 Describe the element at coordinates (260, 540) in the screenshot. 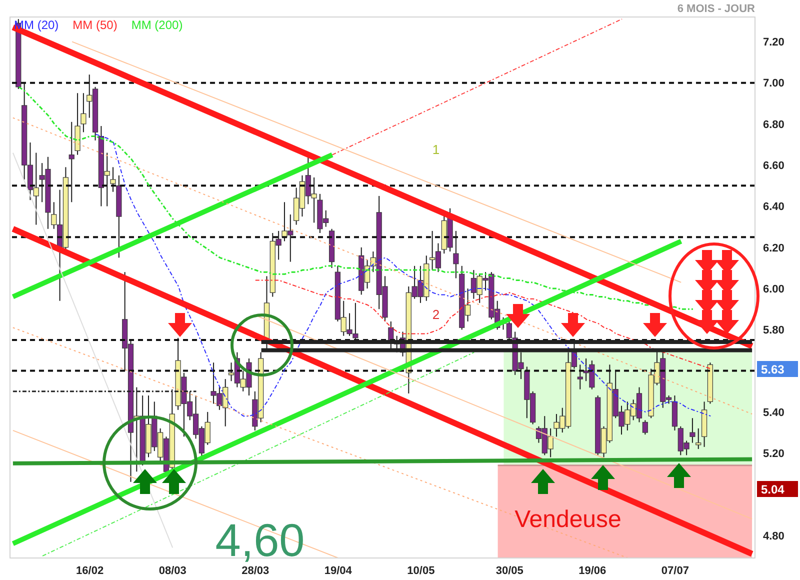

I see `annotation: 4,60` at that location.